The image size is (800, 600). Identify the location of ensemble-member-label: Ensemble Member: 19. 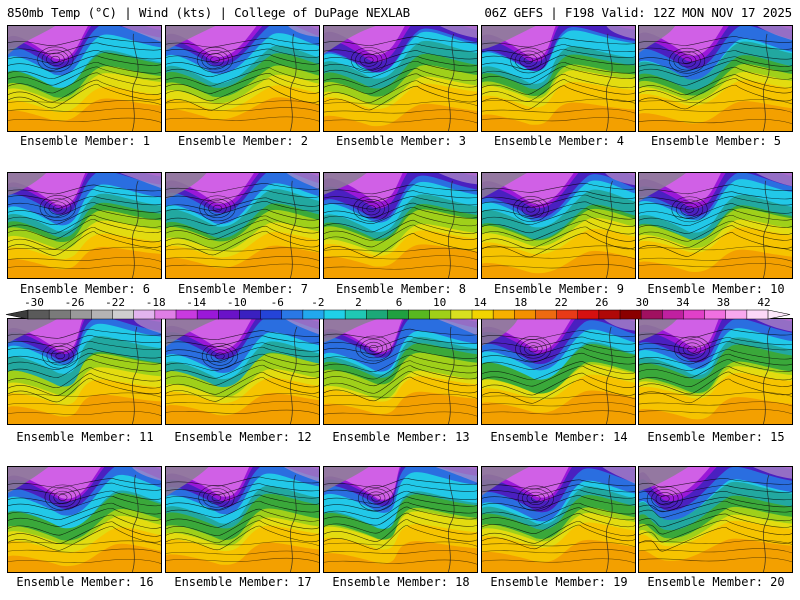
(559, 582).